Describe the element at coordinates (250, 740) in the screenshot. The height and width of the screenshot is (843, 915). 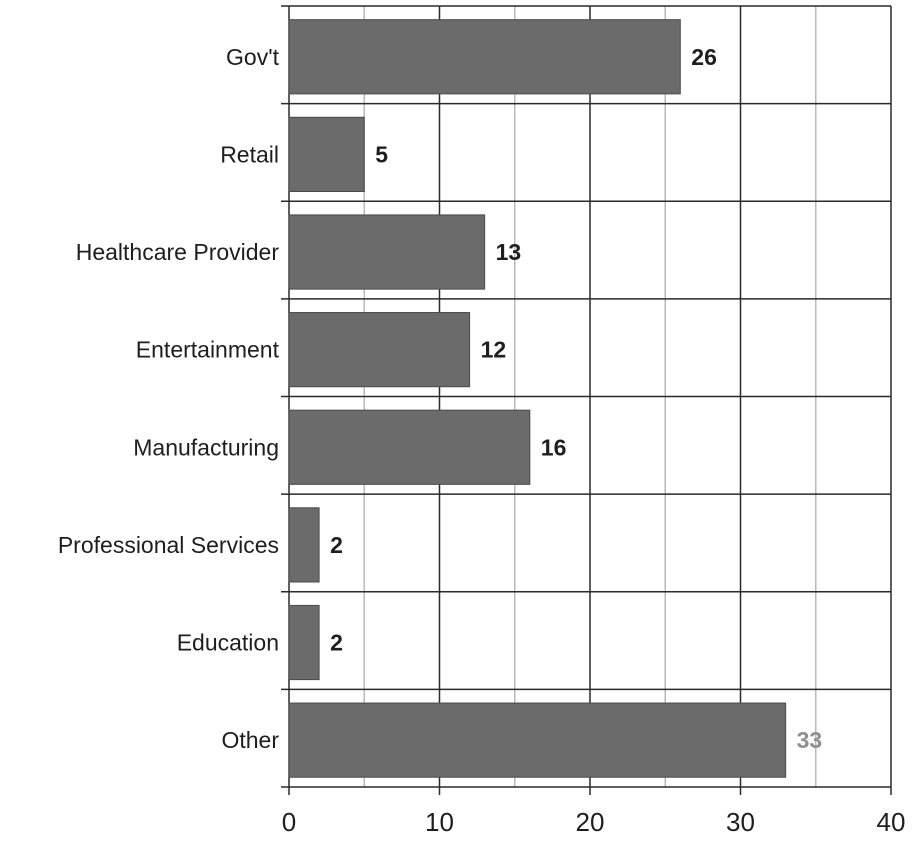
I see `category-label: Other` at that location.